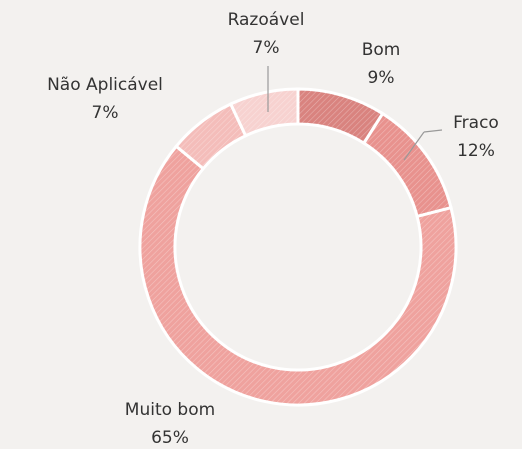  Describe the element at coordinates (476, 151) in the screenshot. I see `value-label: 12%` at that location.